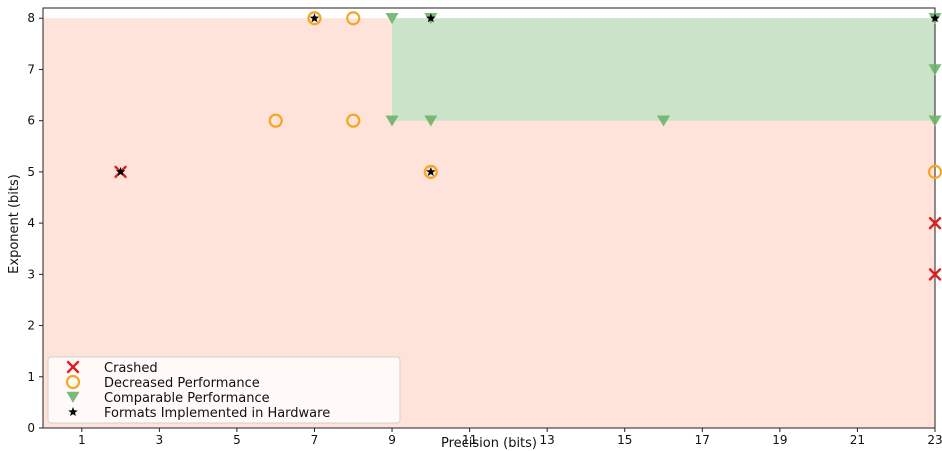  What do you see at coordinates (131, 368) in the screenshot?
I see `legend-label-crashed: Crashed` at bounding box center [131, 368].